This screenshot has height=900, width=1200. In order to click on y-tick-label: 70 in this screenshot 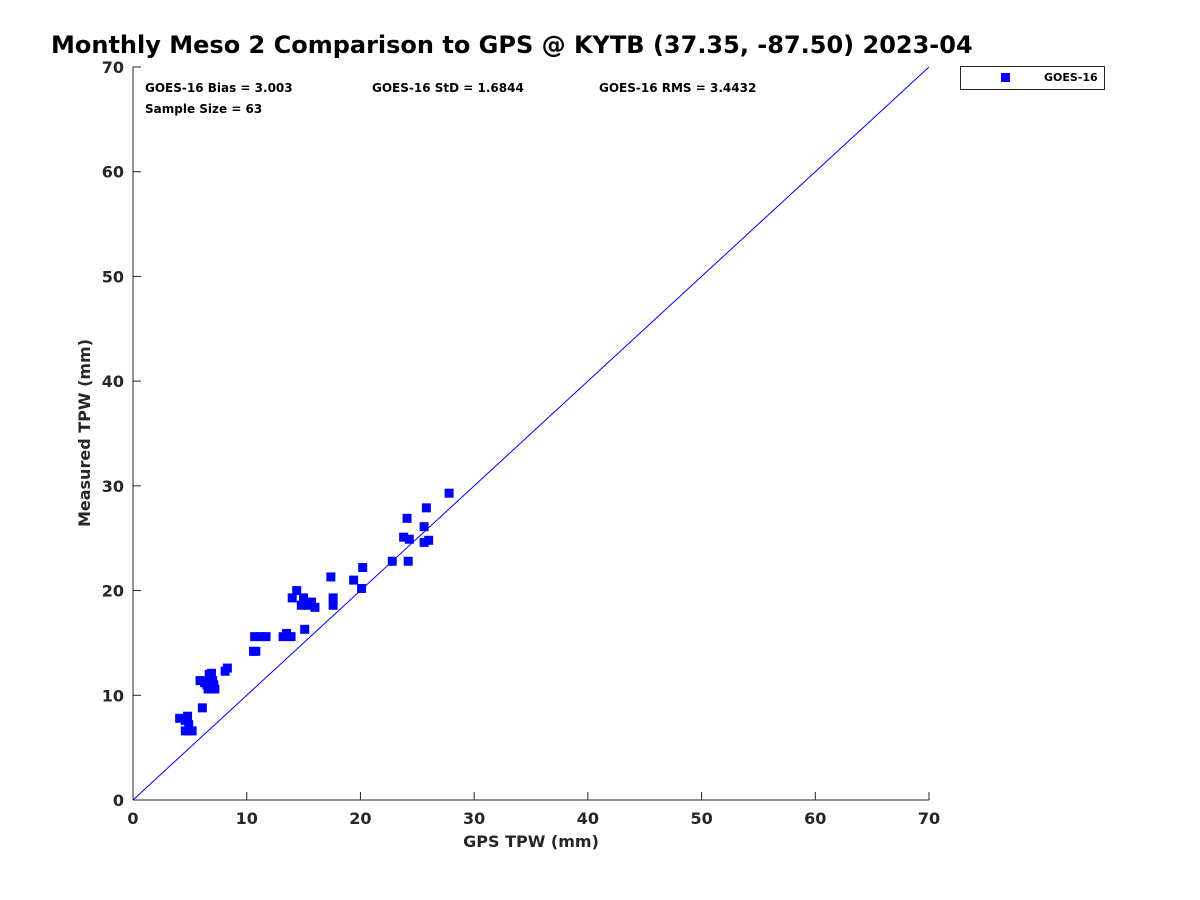, I will do `click(113, 67)`.